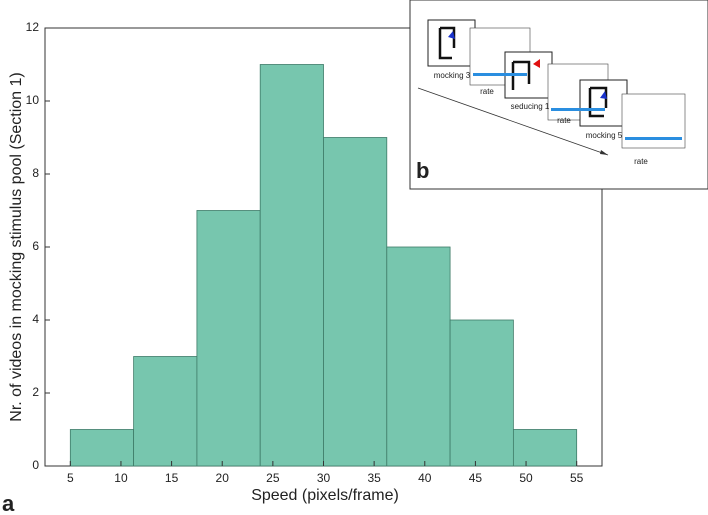 This screenshot has width=708, height=515. Describe the element at coordinates (452, 75) in the screenshot. I see `caption: mocking 3` at that location.